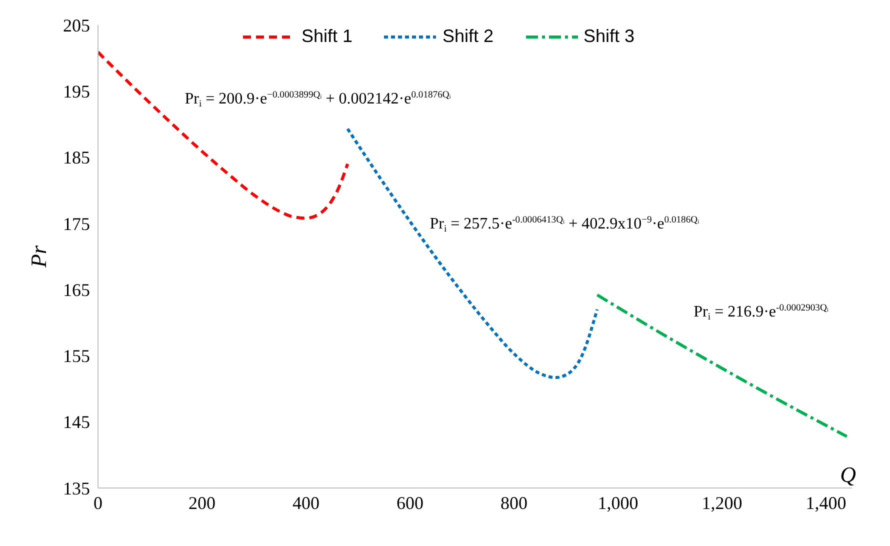  What do you see at coordinates (98, 502) in the screenshot?
I see `x-tick-label: 0` at bounding box center [98, 502].